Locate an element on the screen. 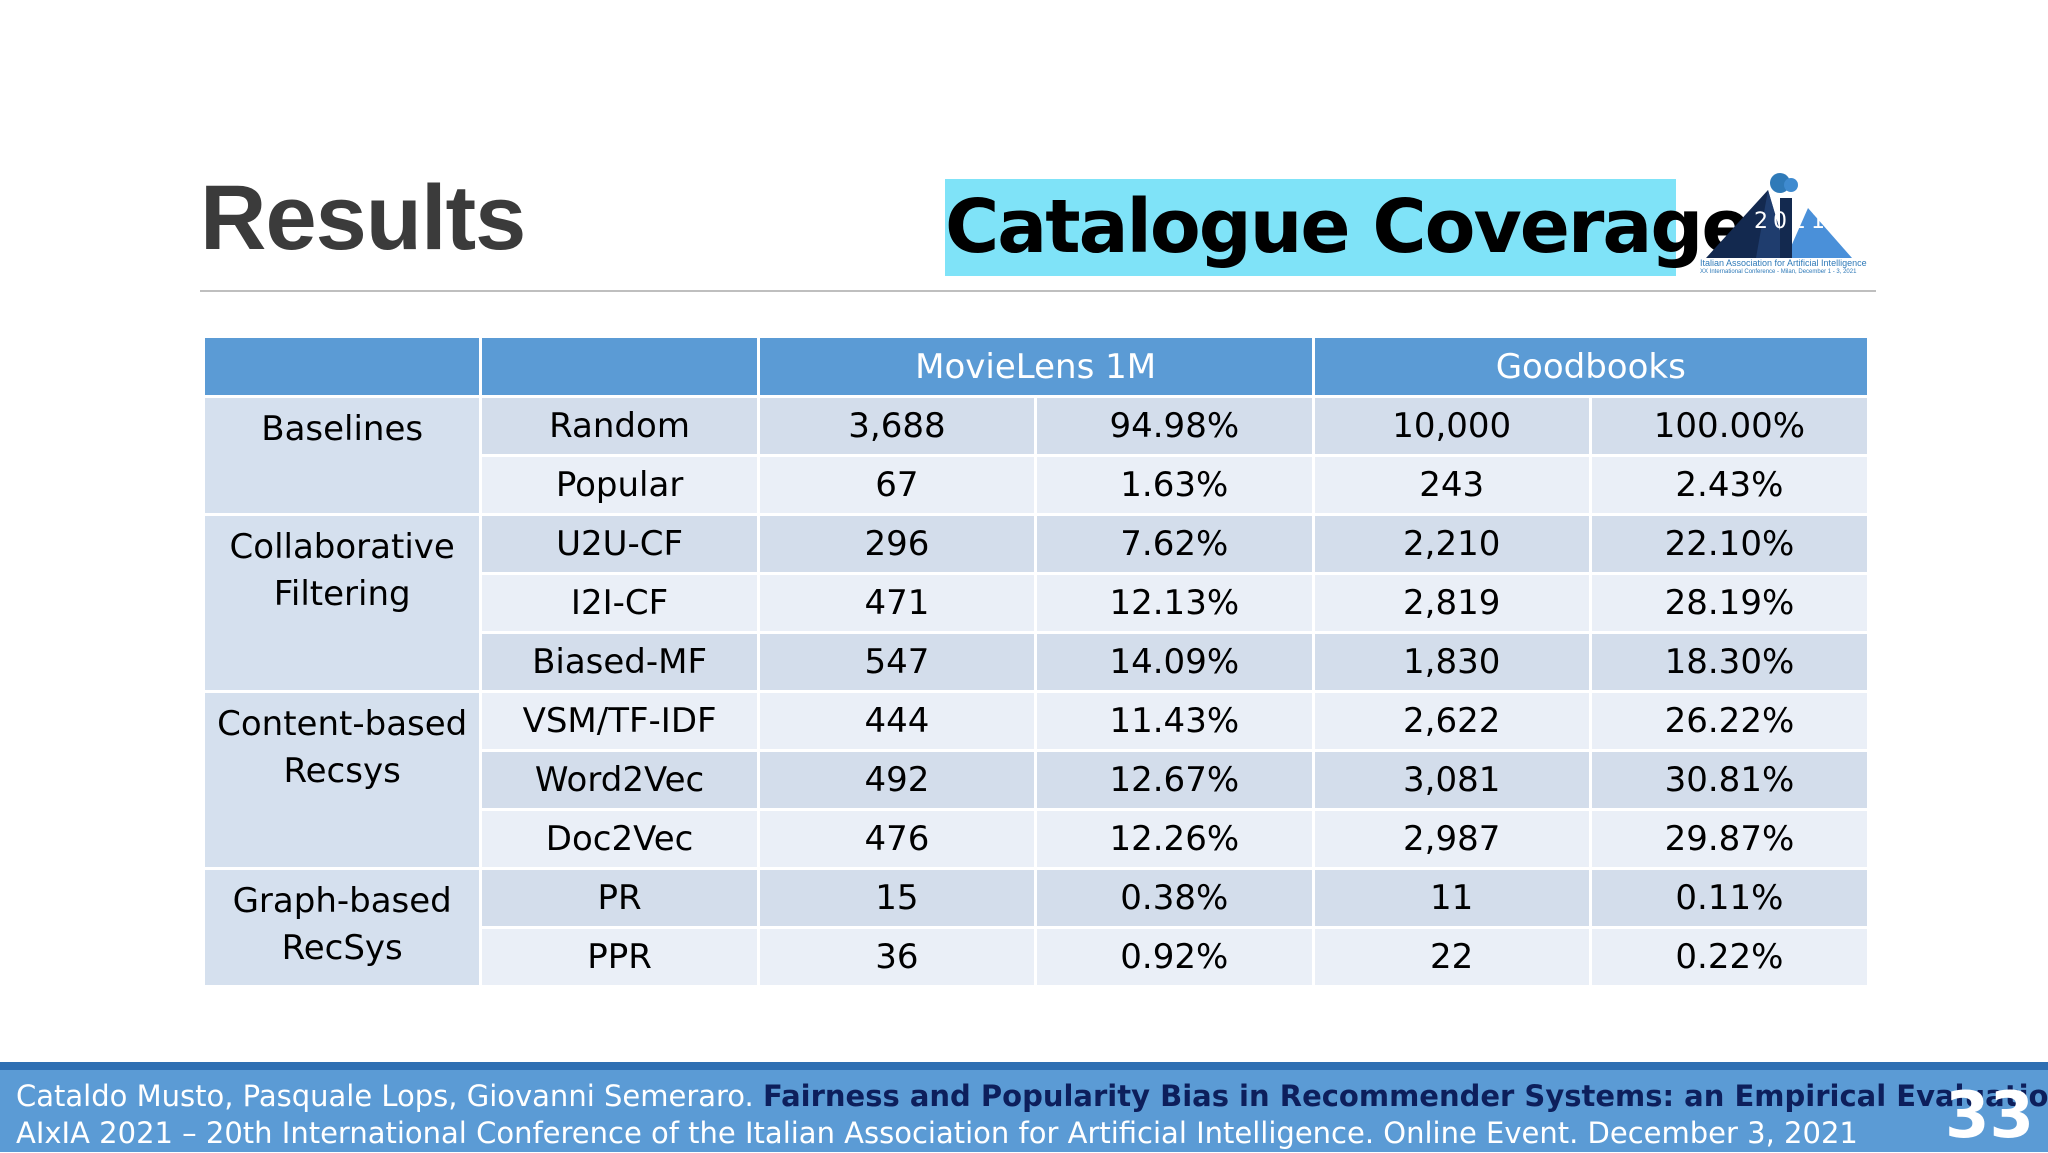 Image resolution: width=2048 pixels, height=1153 pixels. movielens-count-cell: 296 is located at coordinates (897, 544).